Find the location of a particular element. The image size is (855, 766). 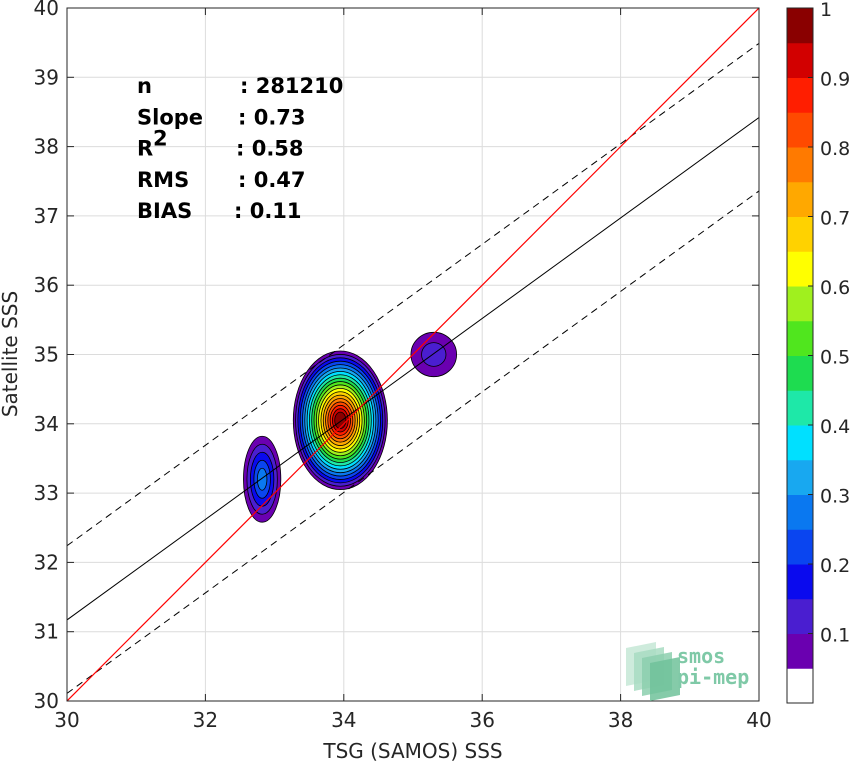

colorbar-tick-label: 0.8 is located at coordinates (835, 149).